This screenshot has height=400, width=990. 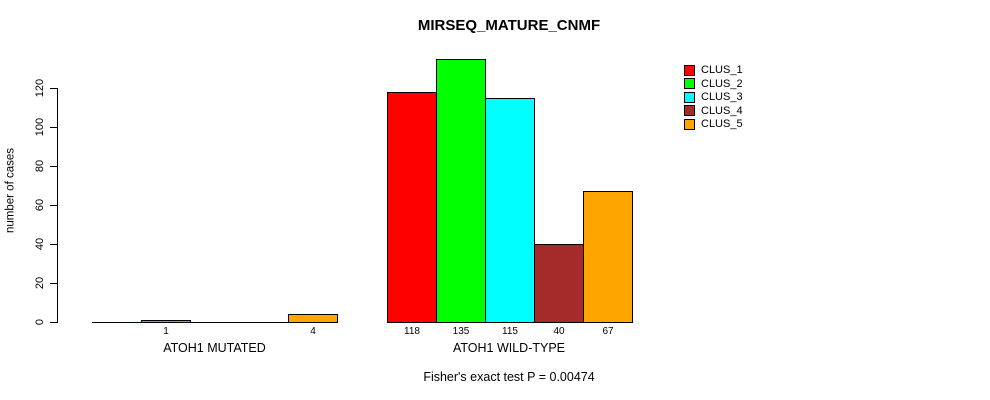 What do you see at coordinates (214, 348) in the screenshot?
I see `group-label: ATOH1 MUTATED` at bounding box center [214, 348].